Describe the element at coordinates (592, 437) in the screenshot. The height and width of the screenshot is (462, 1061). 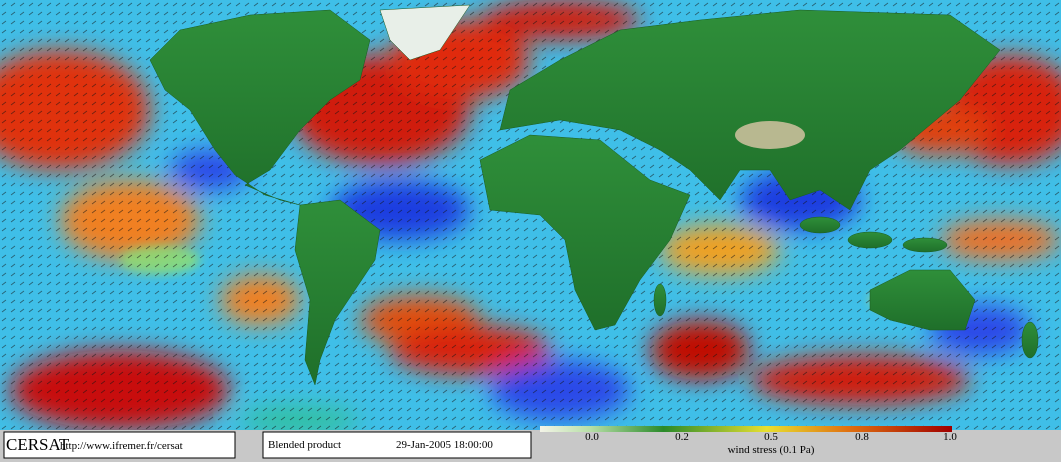
I see `colorbar-tick: 0.0` at that location.